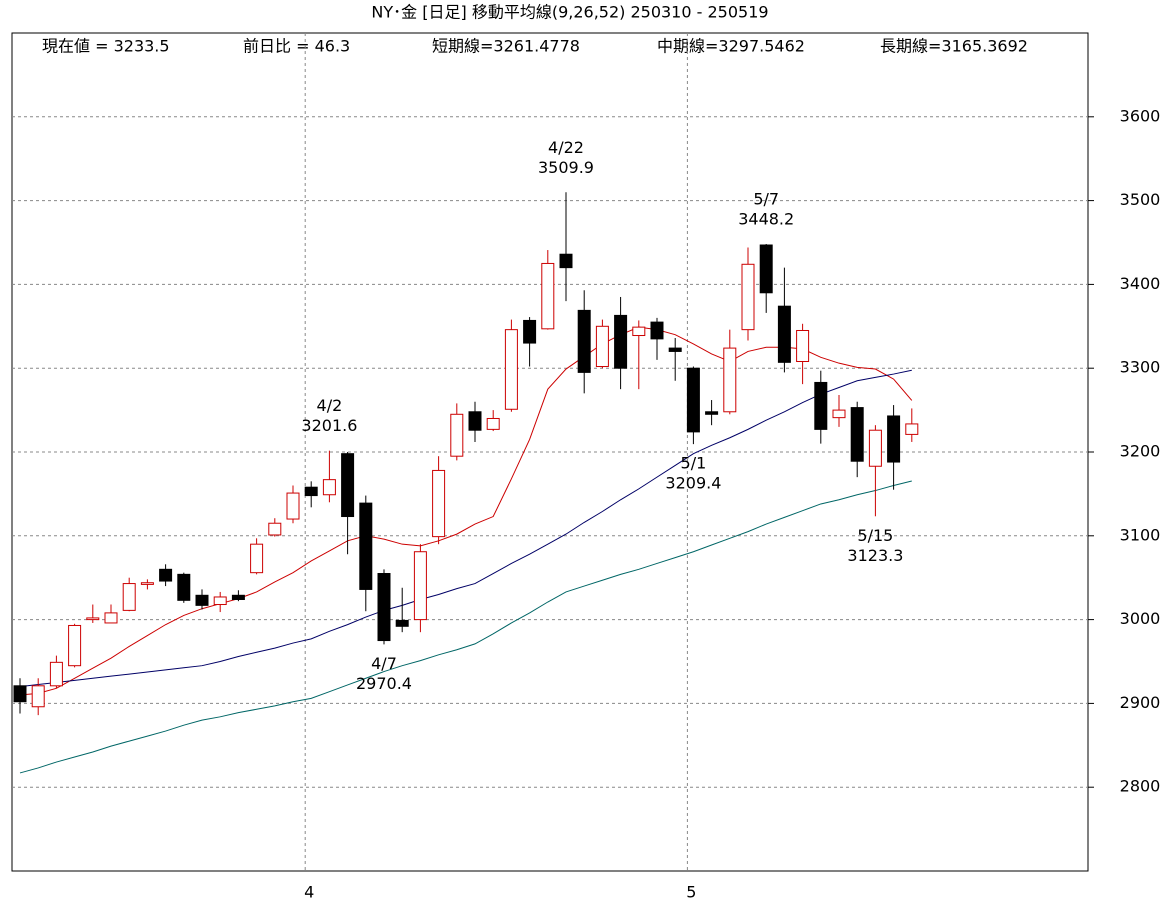  I want to click on y-tick-label: 3200, so click(1140, 451).